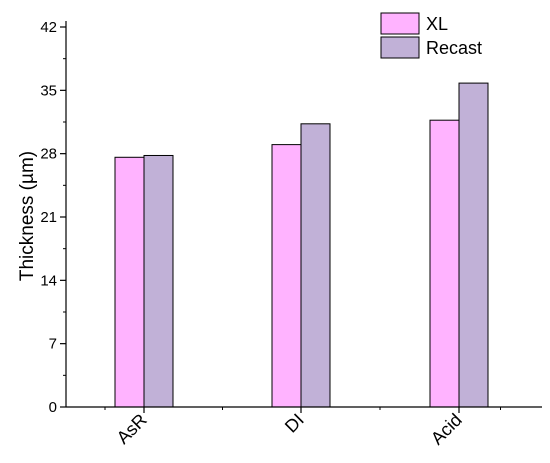 The height and width of the screenshot is (463, 550). What do you see at coordinates (444, 263) in the screenshot?
I see `bar-xl-acid` at bounding box center [444, 263].